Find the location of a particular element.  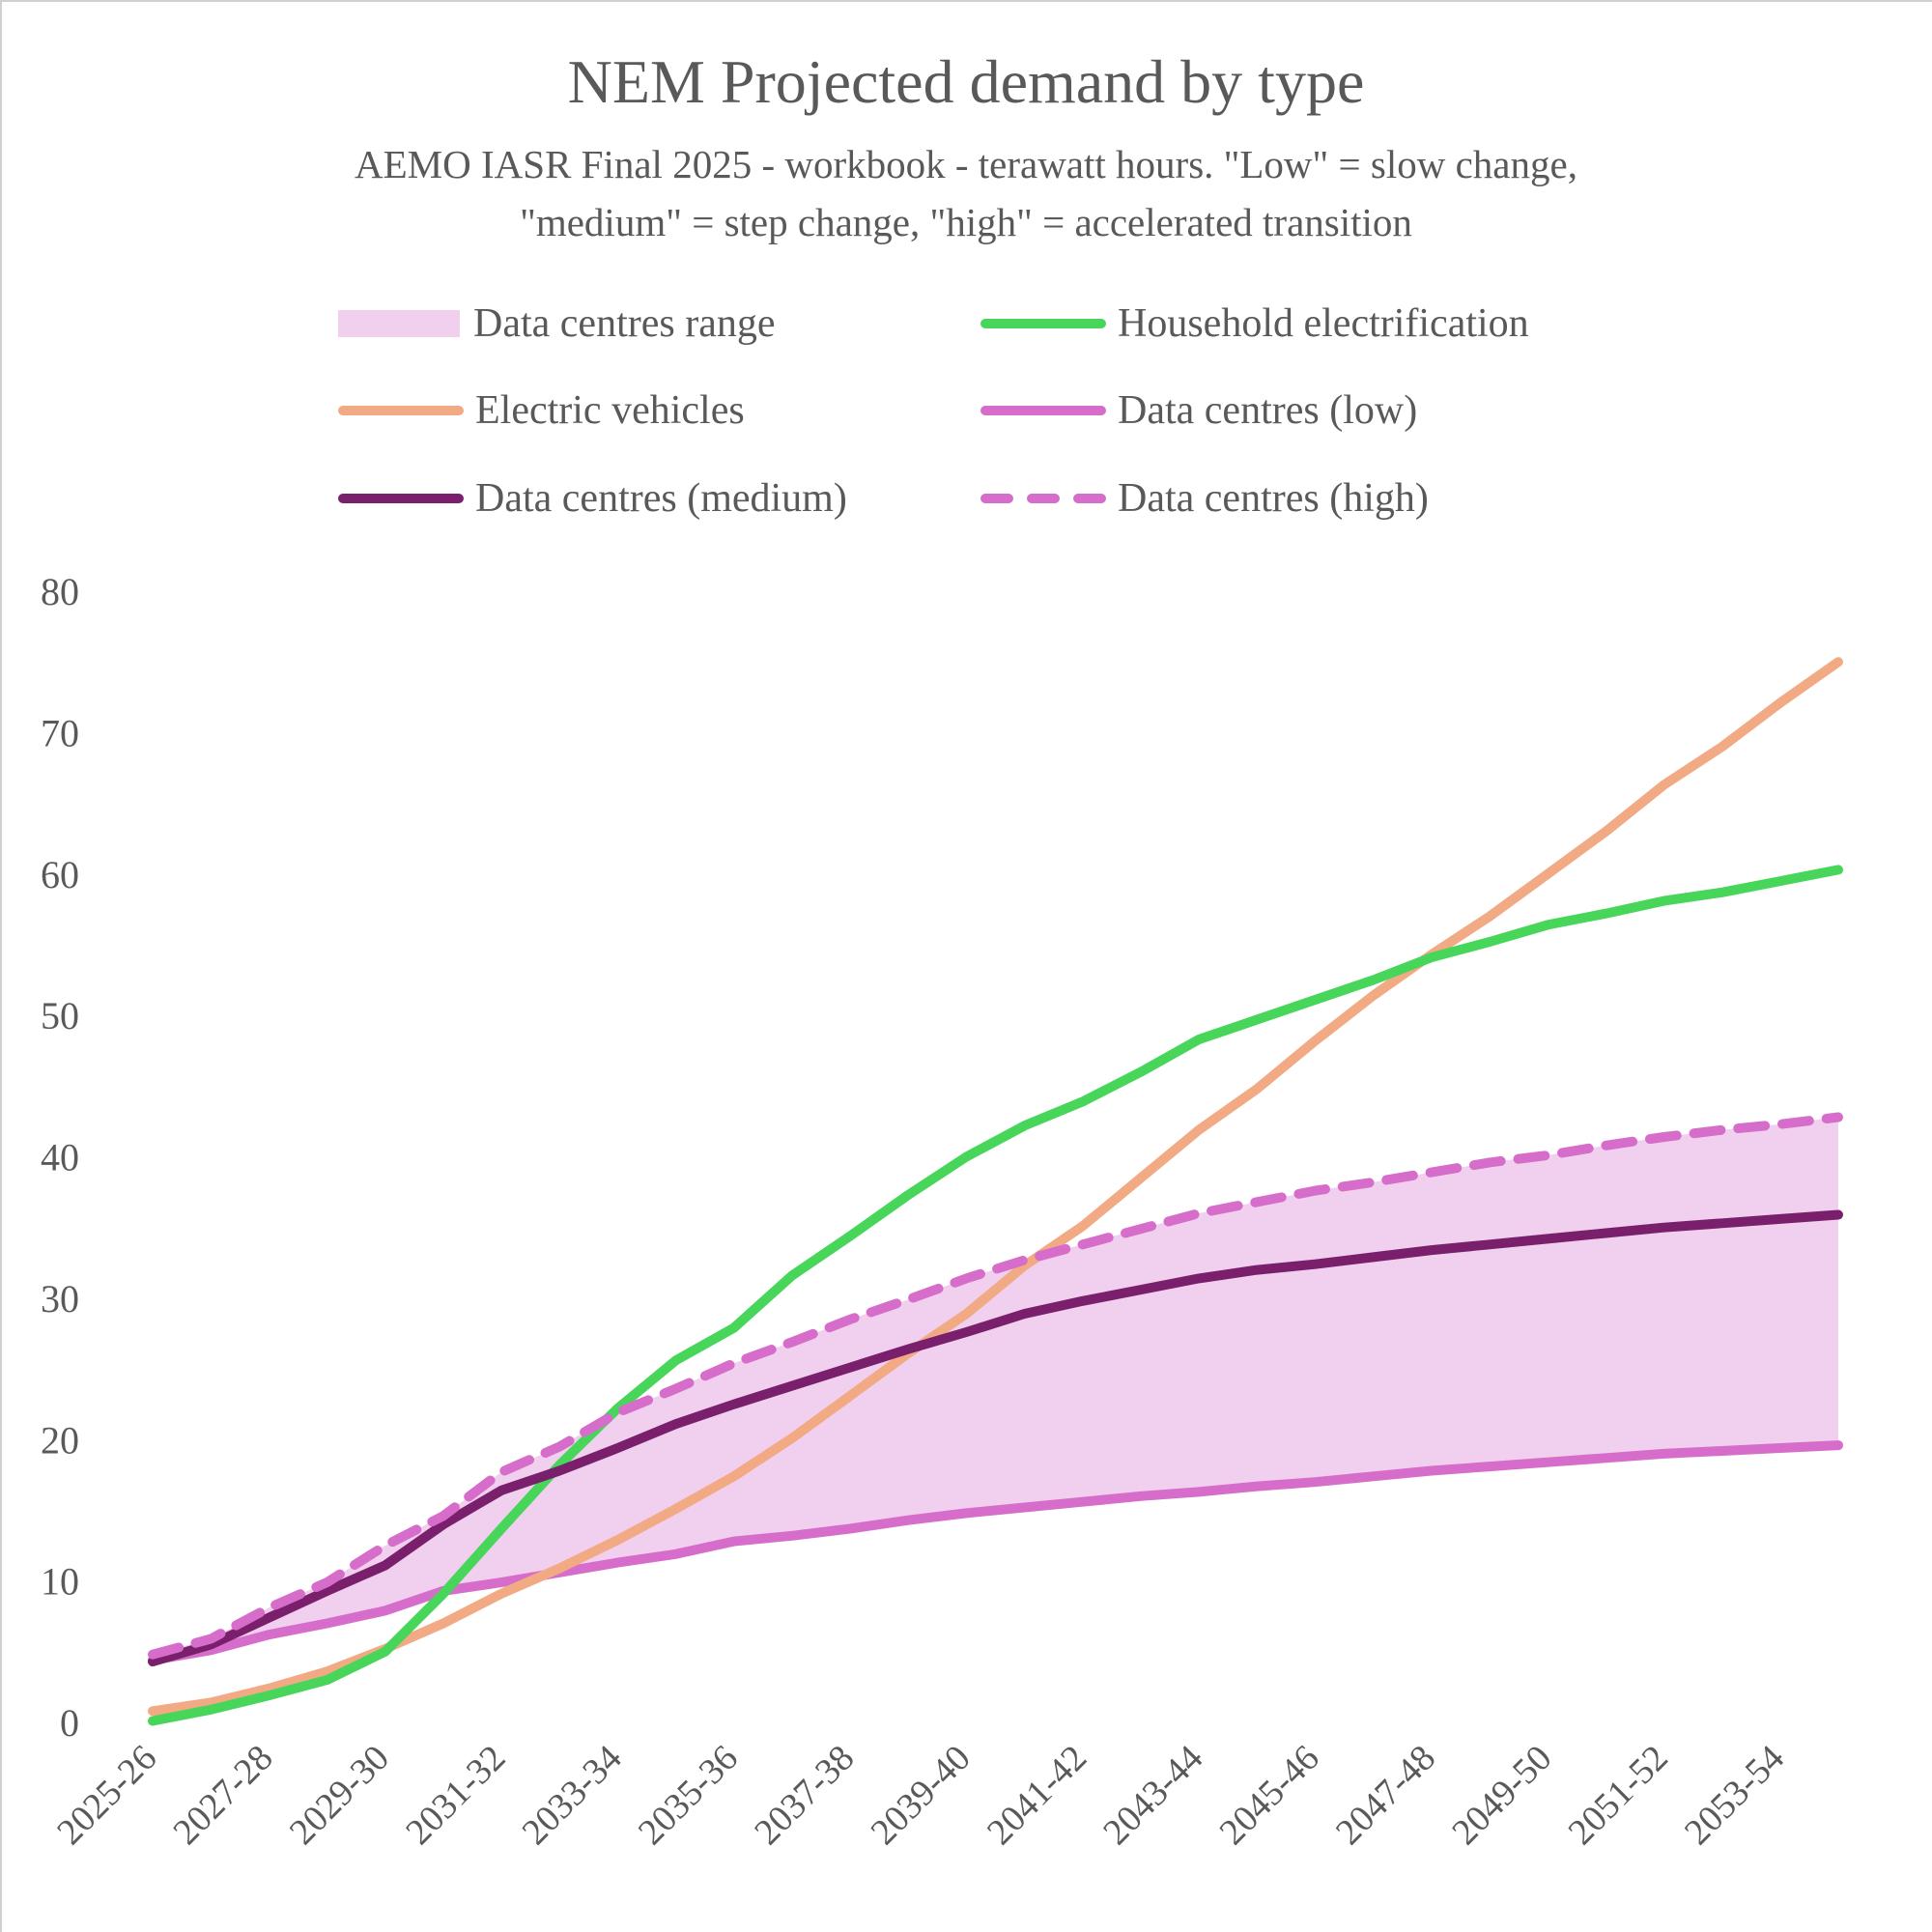

x-tick-label: 2047-48 is located at coordinates (1385, 1795).